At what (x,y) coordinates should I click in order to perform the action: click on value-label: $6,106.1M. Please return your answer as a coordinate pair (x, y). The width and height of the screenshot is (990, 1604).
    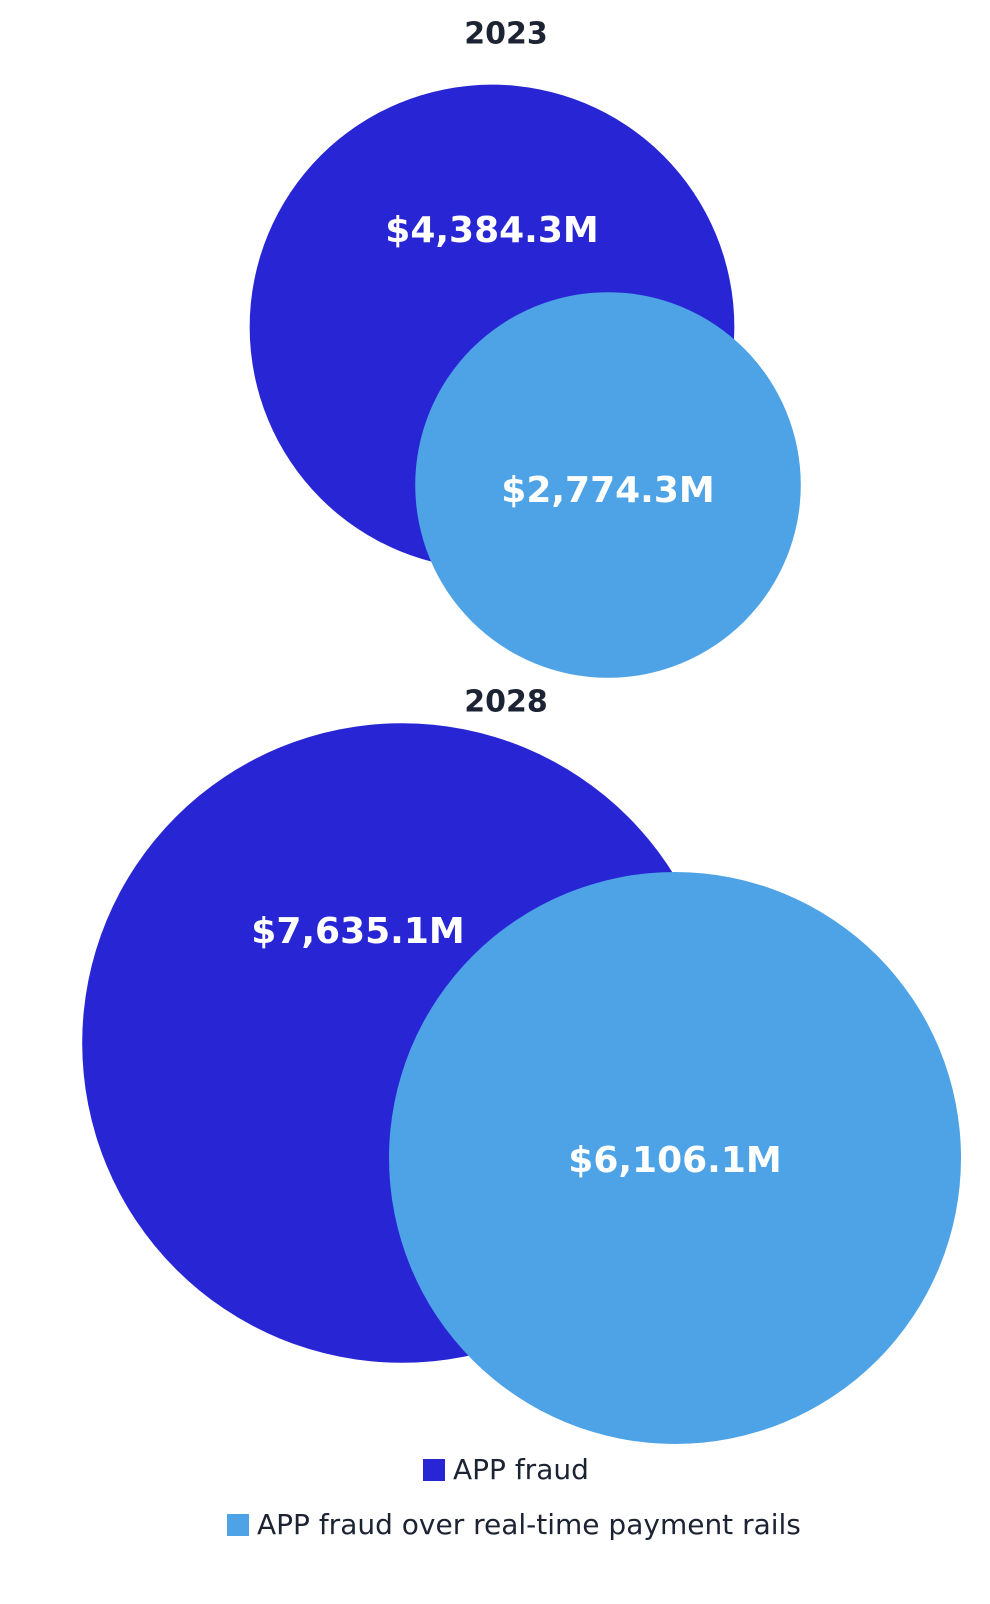
    Looking at the image, I should click on (674, 1160).